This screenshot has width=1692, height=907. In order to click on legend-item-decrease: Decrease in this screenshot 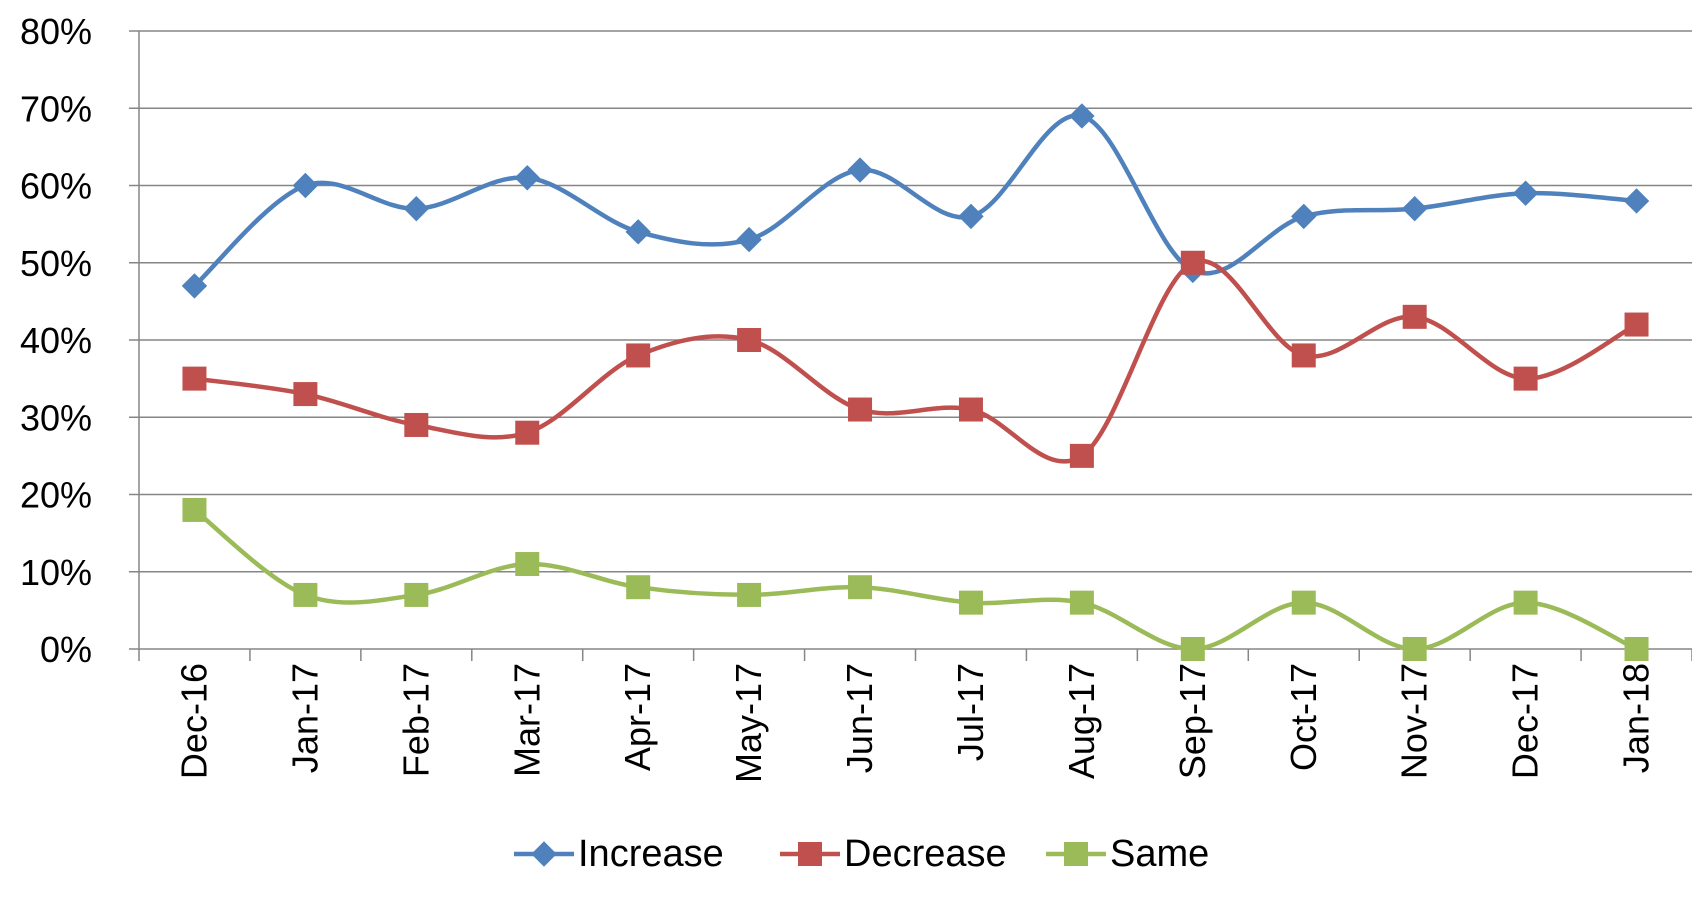, I will do `click(893, 854)`.